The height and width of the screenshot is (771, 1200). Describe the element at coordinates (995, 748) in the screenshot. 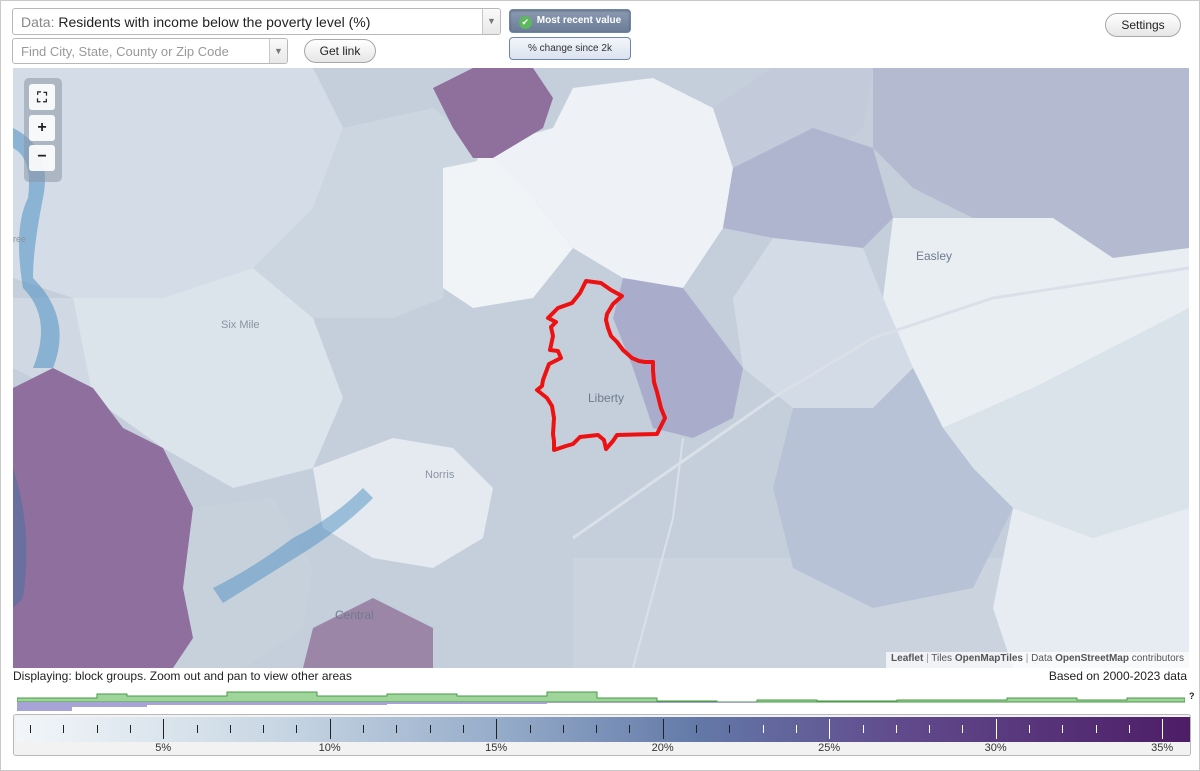

I see `legend-tick-label: 30%` at that location.